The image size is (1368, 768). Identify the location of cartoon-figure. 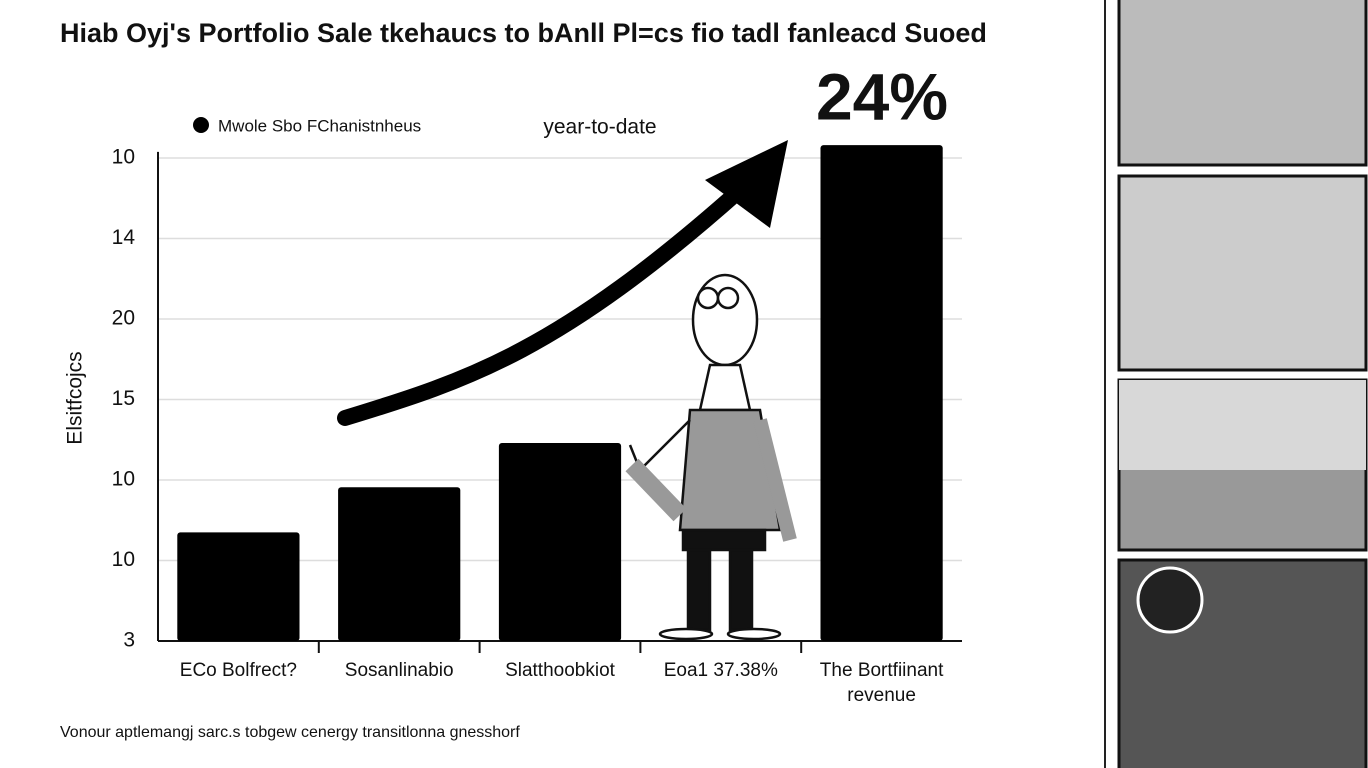
(711, 457).